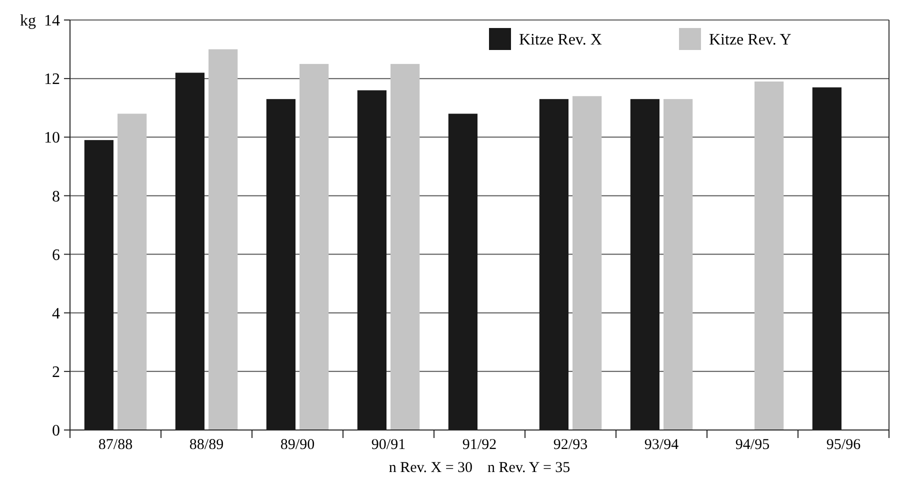 The width and height of the screenshot is (899, 482). What do you see at coordinates (56, 373) in the screenshot?
I see `y-tick-label: 2` at bounding box center [56, 373].